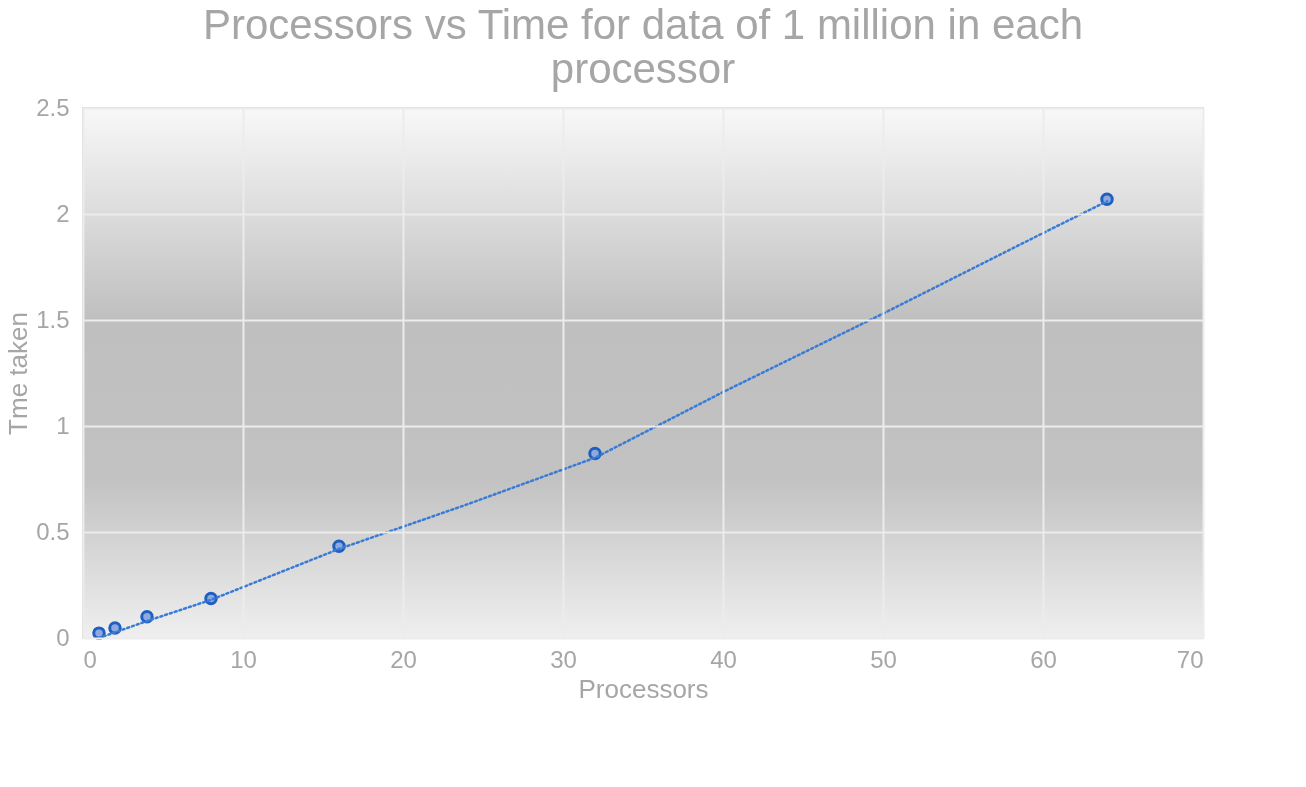  I want to click on y-axis-title: Tme taken, so click(18, 373).